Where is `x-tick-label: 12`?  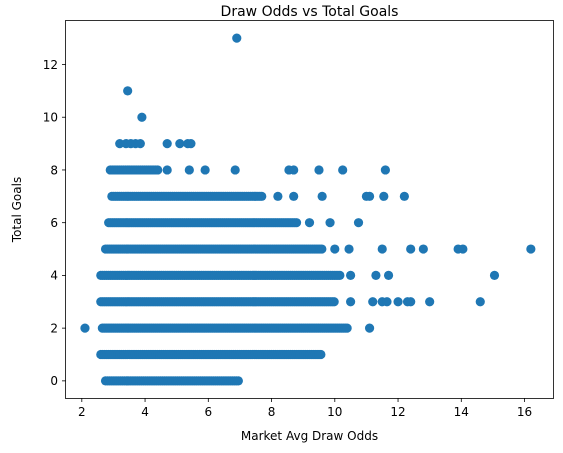 x-tick-label: 12 is located at coordinates (397, 412).